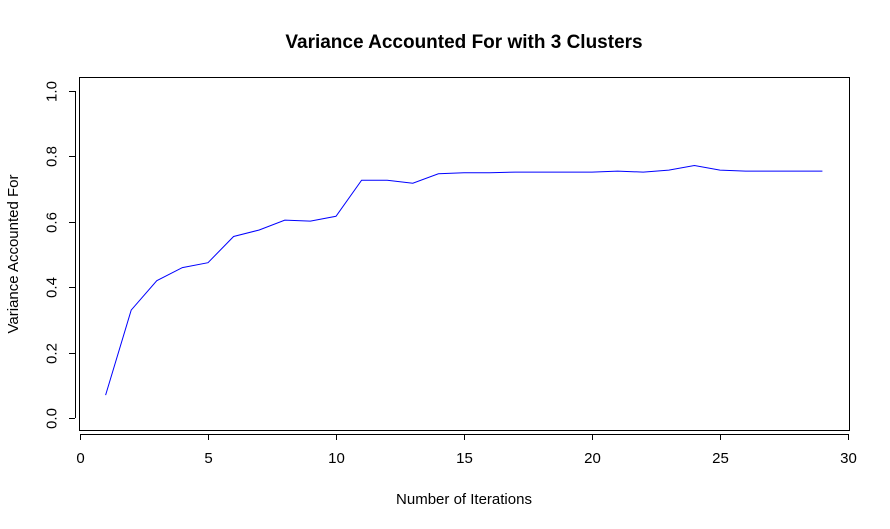 The image size is (890, 529). I want to click on x-axis: 0 5 10 15 20 25 30, so click(466, 450).